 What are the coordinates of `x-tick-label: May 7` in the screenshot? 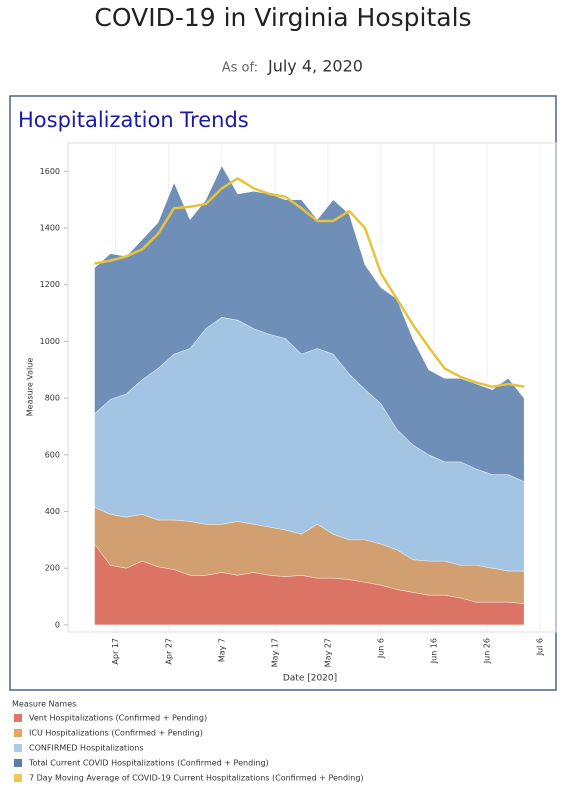 It's located at (221, 650).